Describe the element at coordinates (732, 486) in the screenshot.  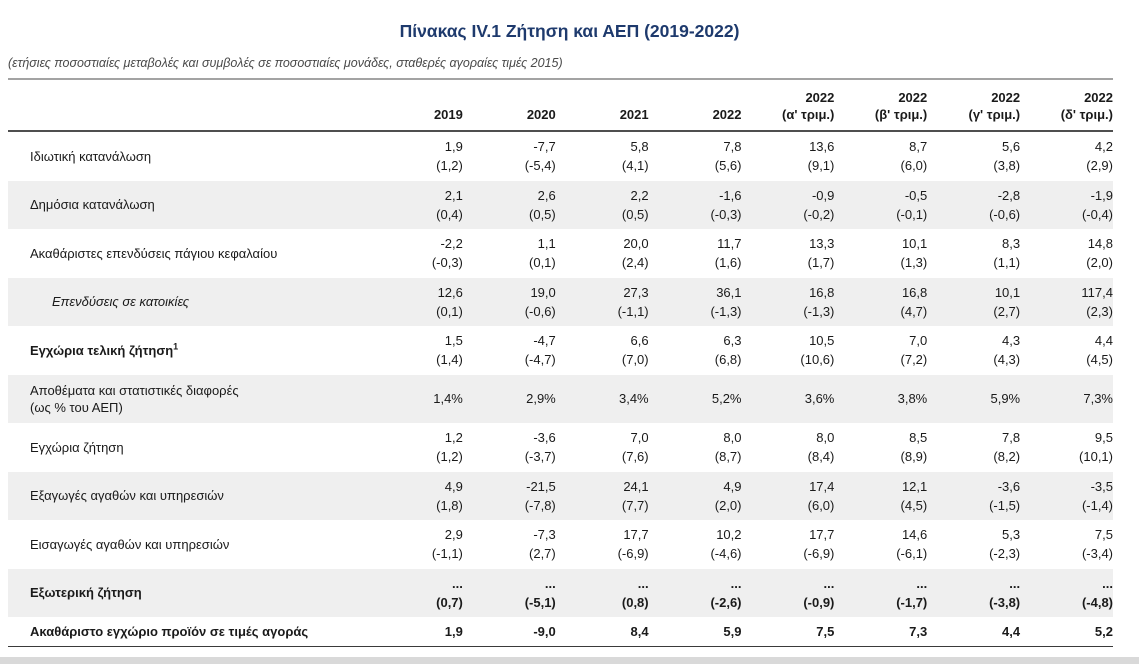
I see `value-main: 4,9` at that location.